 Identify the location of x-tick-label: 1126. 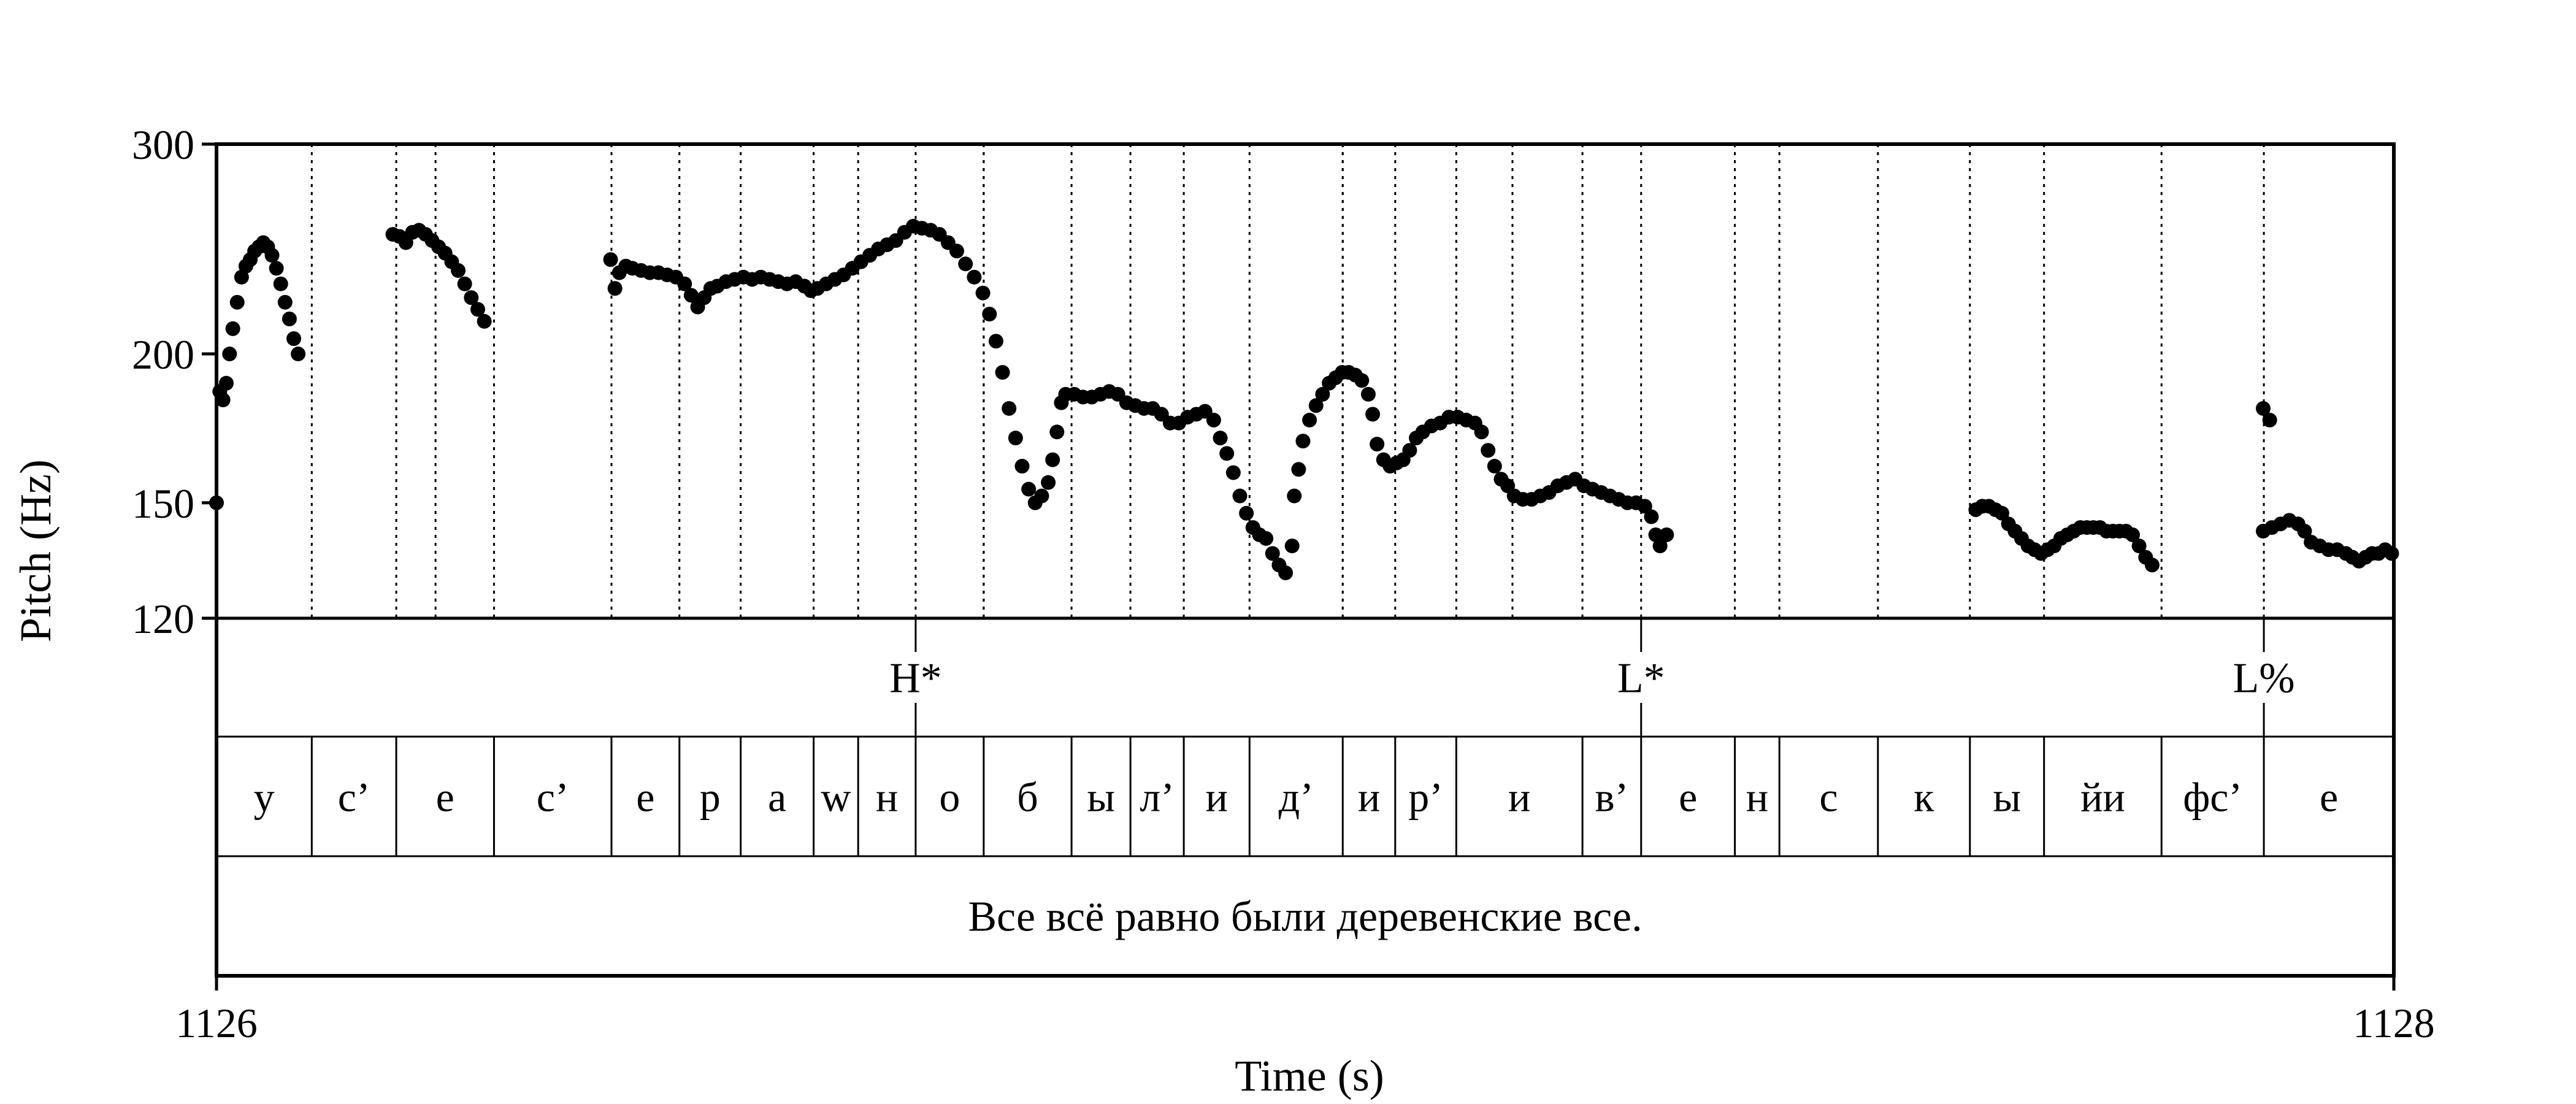
(216, 1023).